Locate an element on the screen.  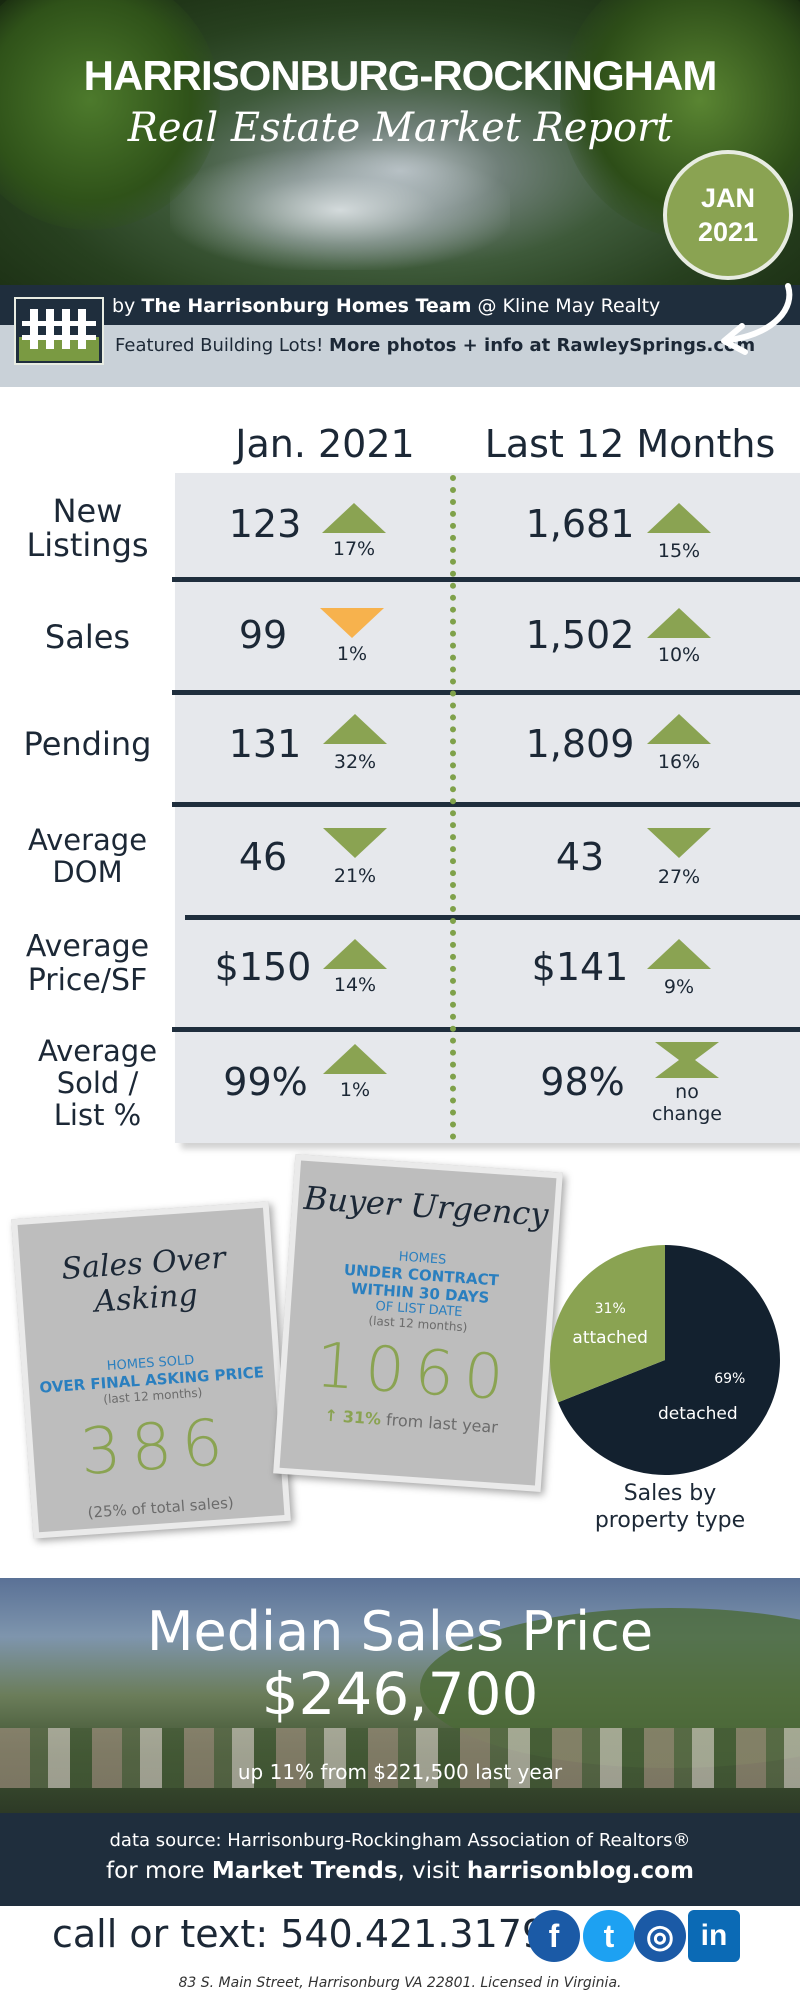
pie-value-label: 69% is located at coordinates (729, 1379).